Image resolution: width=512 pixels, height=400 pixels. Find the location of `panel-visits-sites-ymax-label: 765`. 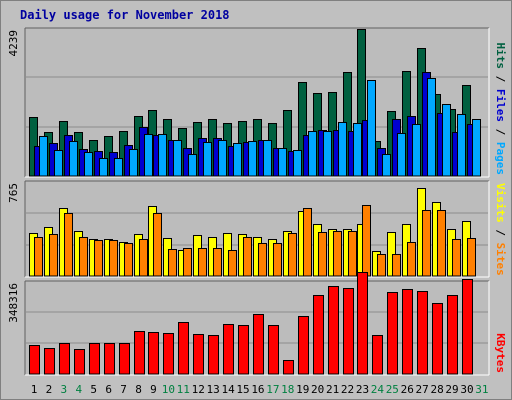

panel-visits-sites-ymax-label: 765 is located at coordinates (13, 193).